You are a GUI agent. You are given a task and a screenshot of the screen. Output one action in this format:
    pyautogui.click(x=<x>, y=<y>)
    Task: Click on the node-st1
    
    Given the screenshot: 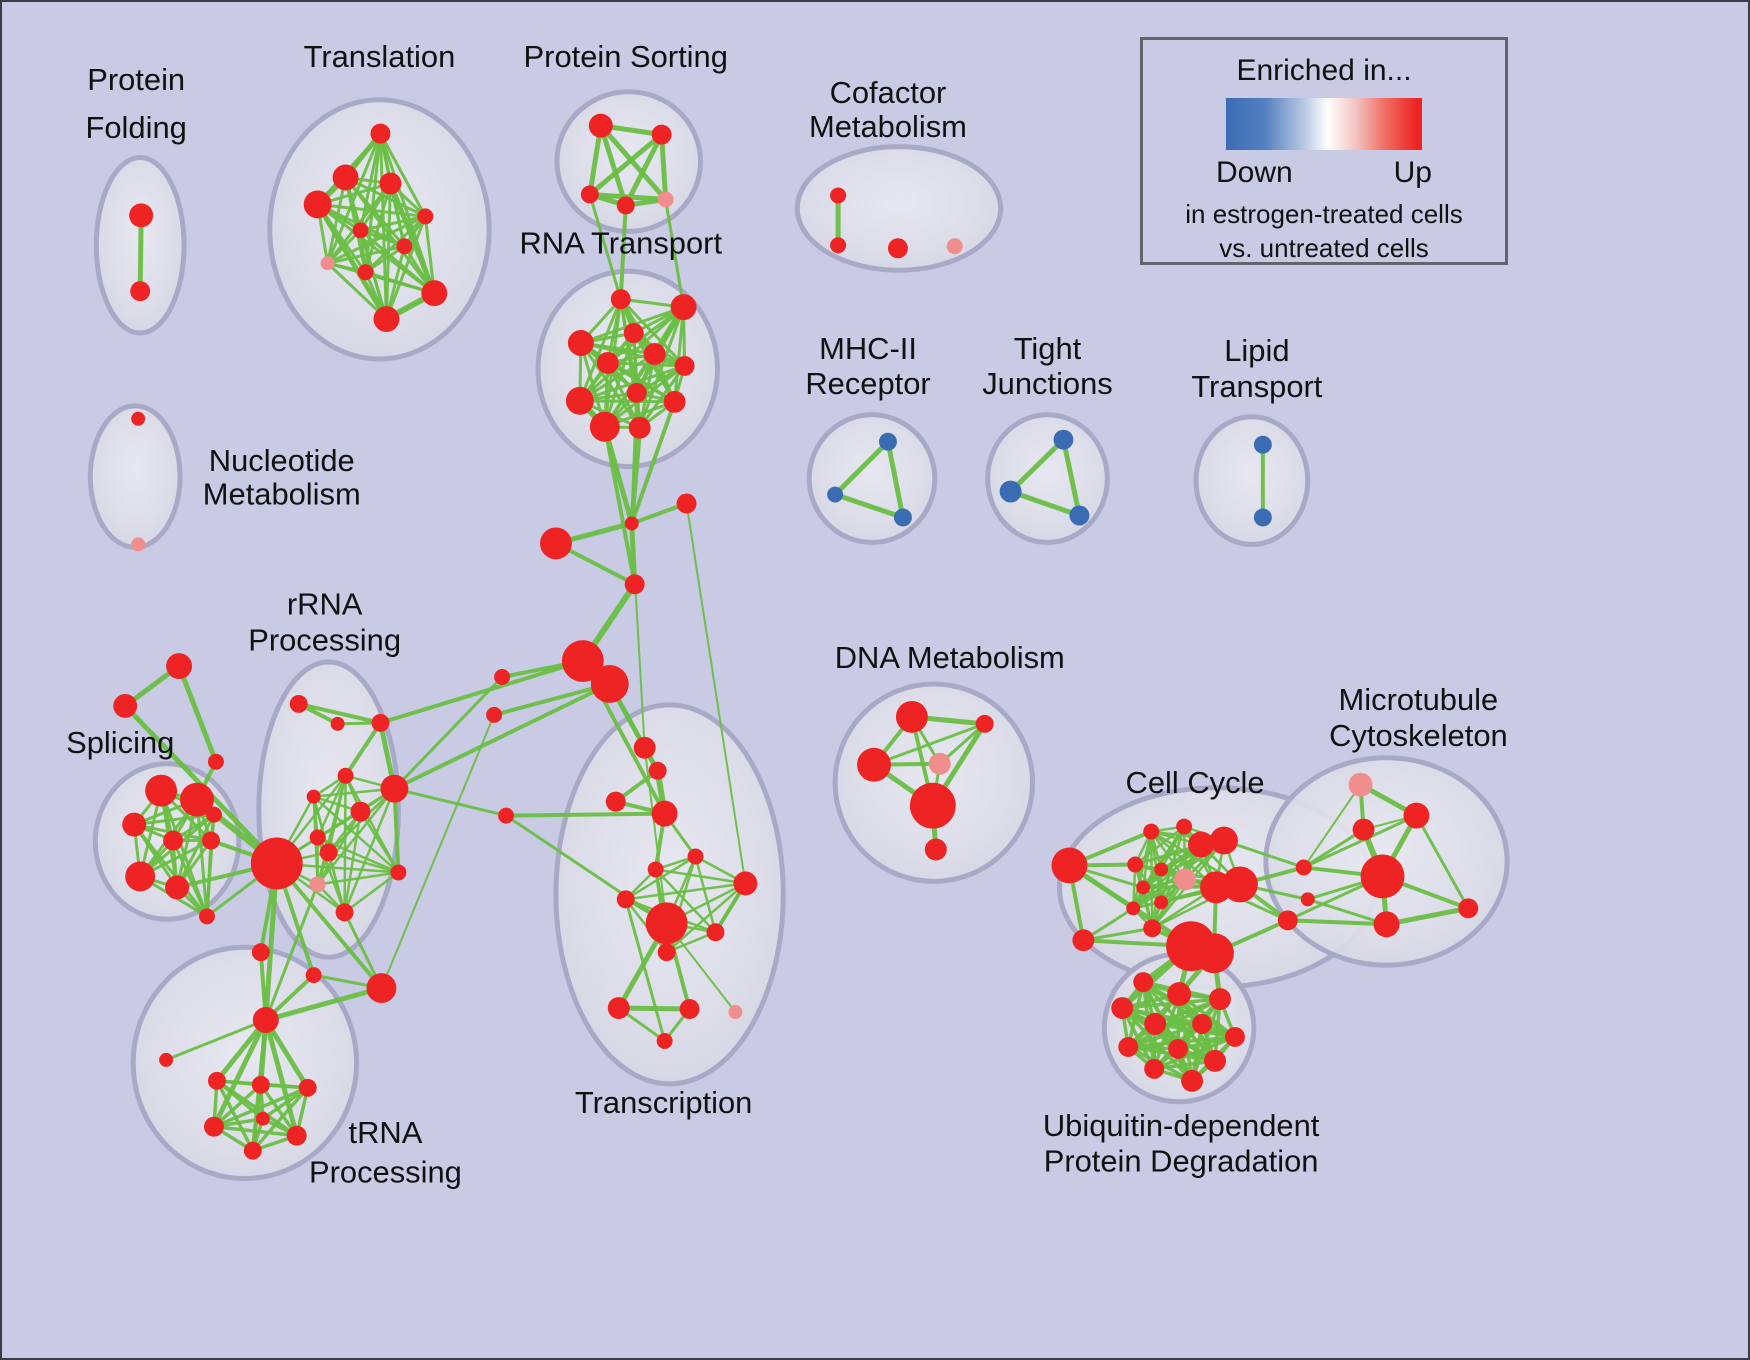 What is the action you would take?
    pyautogui.click(x=179, y=666)
    